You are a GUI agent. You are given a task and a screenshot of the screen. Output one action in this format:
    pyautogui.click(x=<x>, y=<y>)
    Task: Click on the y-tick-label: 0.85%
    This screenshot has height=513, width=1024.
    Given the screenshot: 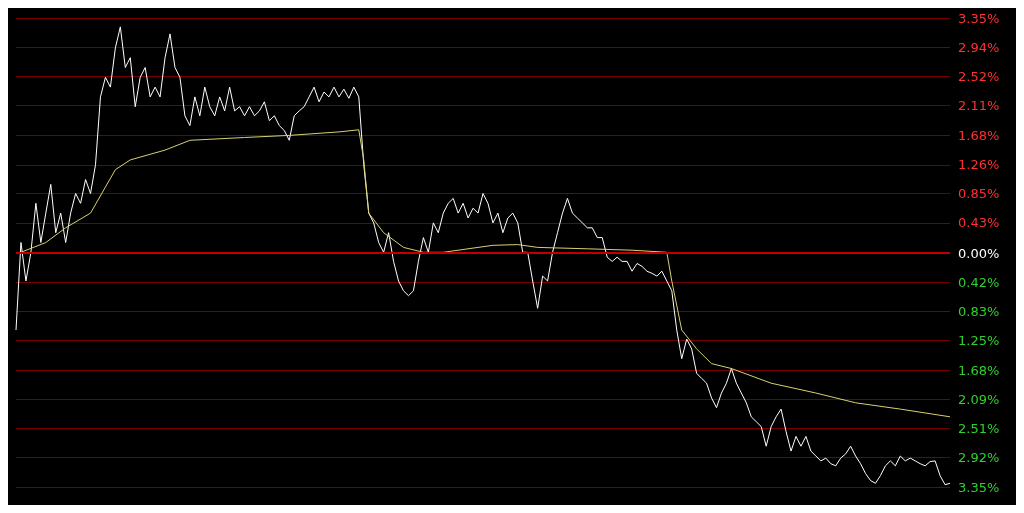 What is the action you would take?
    pyautogui.click(x=979, y=193)
    